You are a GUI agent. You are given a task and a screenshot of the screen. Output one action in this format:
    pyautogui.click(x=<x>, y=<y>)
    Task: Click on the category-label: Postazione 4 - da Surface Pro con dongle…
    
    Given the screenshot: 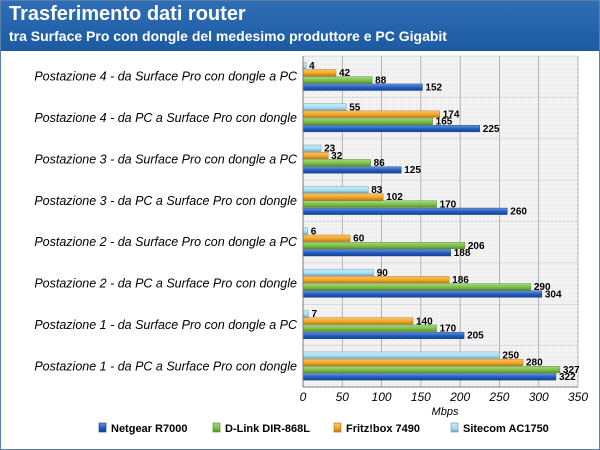 What is the action you would take?
    pyautogui.click(x=166, y=77)
    